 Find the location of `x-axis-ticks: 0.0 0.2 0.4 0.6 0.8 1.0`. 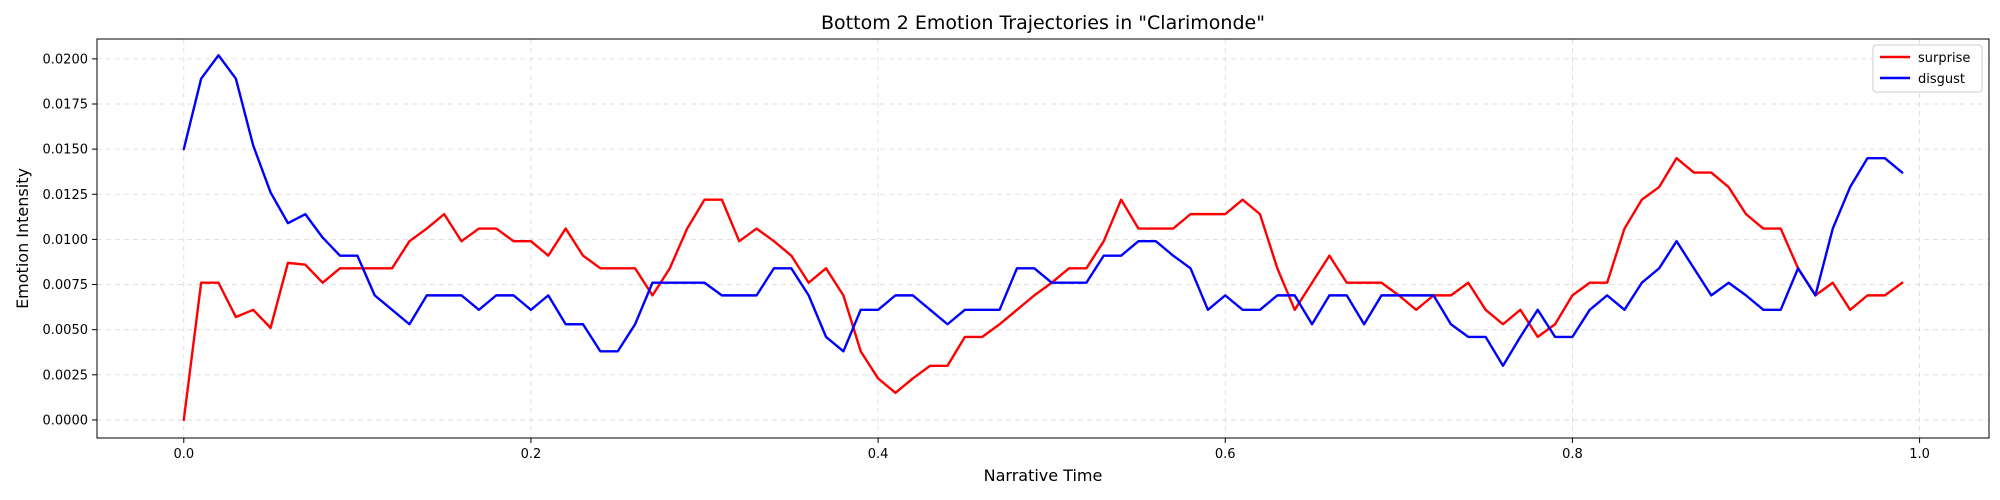

x-axis-ticks: 0.0 0.2 0.4 0.6 0.8 1.0 is located at coordinates (1051, 450).